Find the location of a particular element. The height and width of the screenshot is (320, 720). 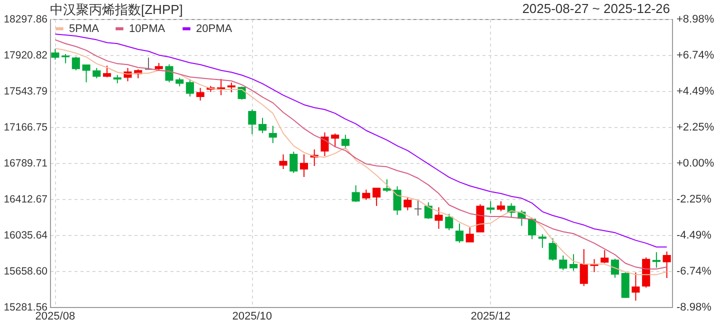

chart-title: 中汉聚丙烯指数[ZHPP] is located at coordinates (116, 10).